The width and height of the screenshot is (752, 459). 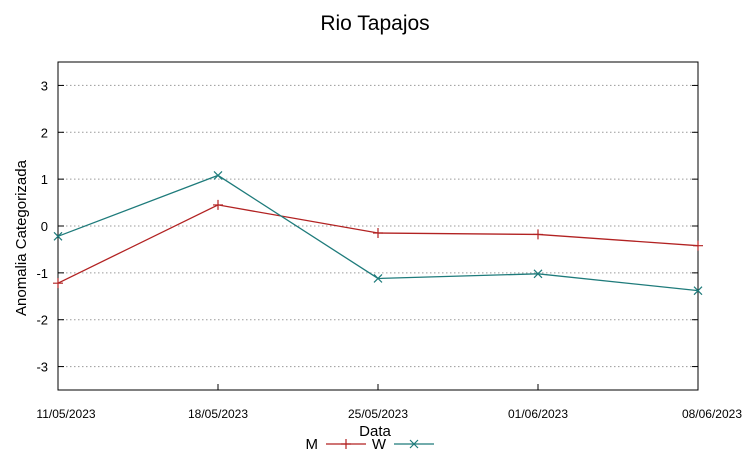 What do you see at coordinates (538, 414) in the screenshot?
I see `x-tick-label: 01/06/2023` at bounding box center [538, 414].